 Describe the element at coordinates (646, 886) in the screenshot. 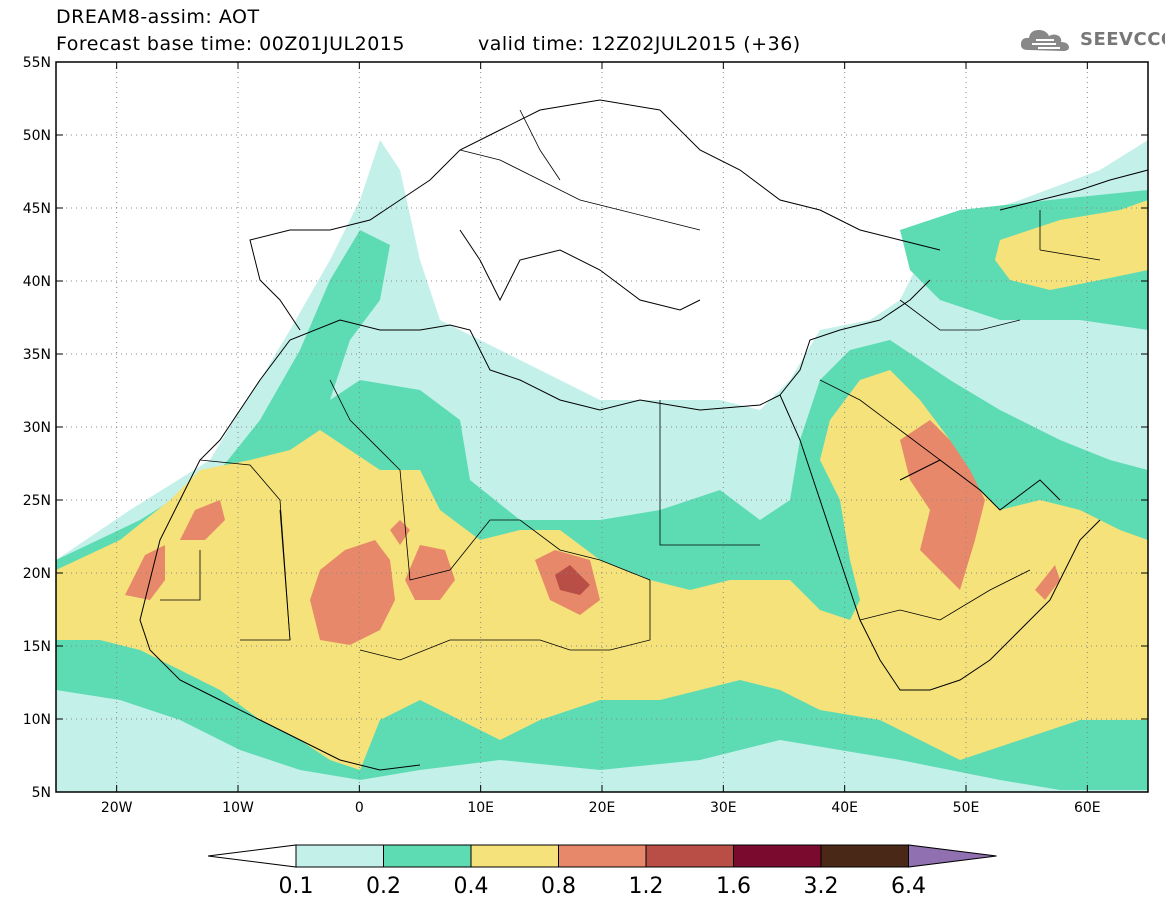

I see `colorbar-label: 1.2` at that location.